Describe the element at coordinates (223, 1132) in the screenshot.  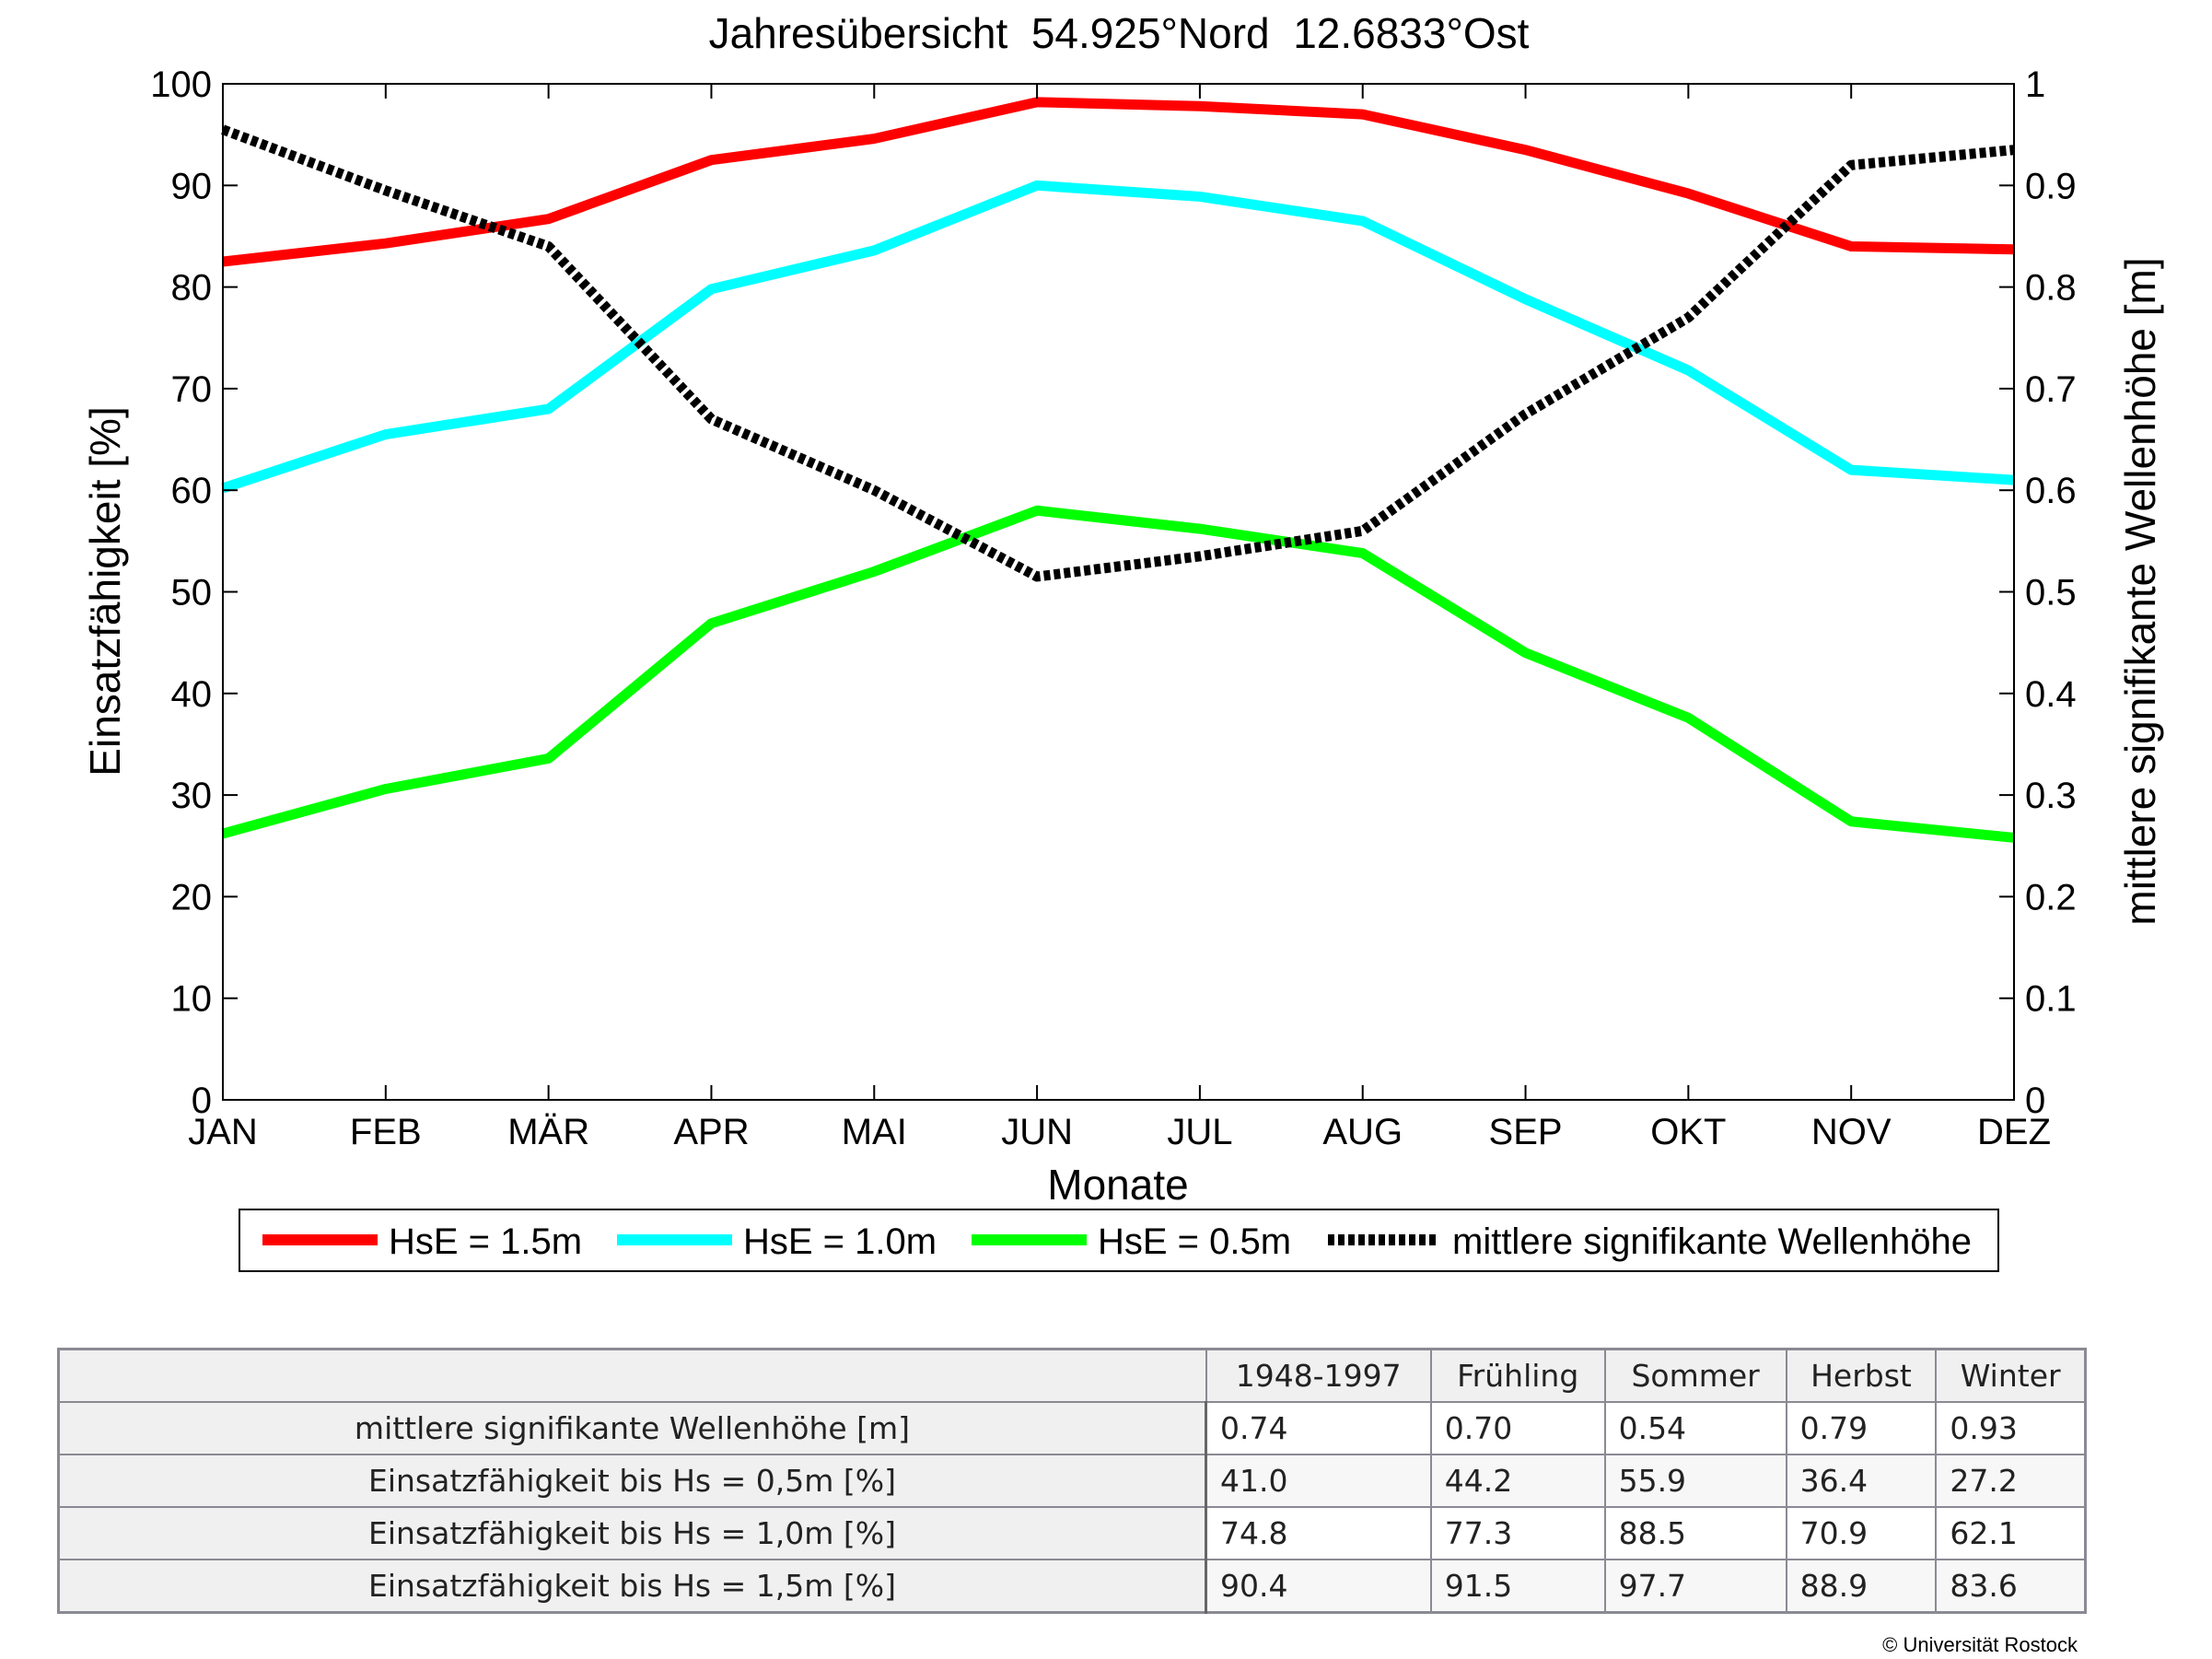
I see `x-tick-label: JAN` at that location.